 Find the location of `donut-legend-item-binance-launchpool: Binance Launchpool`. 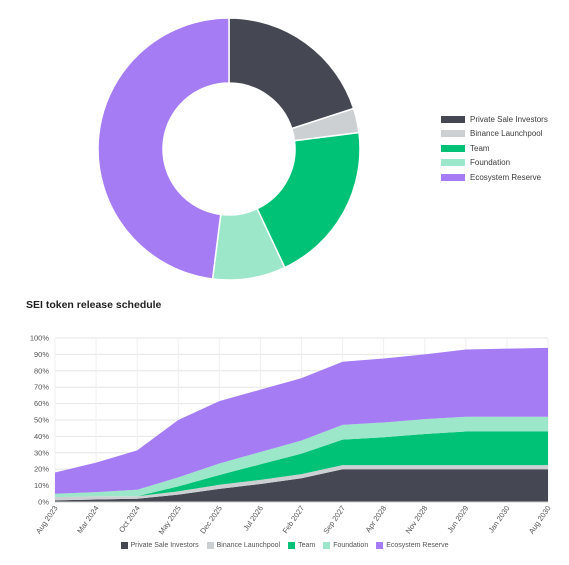

donut-legend-item-binance-launchpool: Binance Launchpool is located at coordinates (494, 134).